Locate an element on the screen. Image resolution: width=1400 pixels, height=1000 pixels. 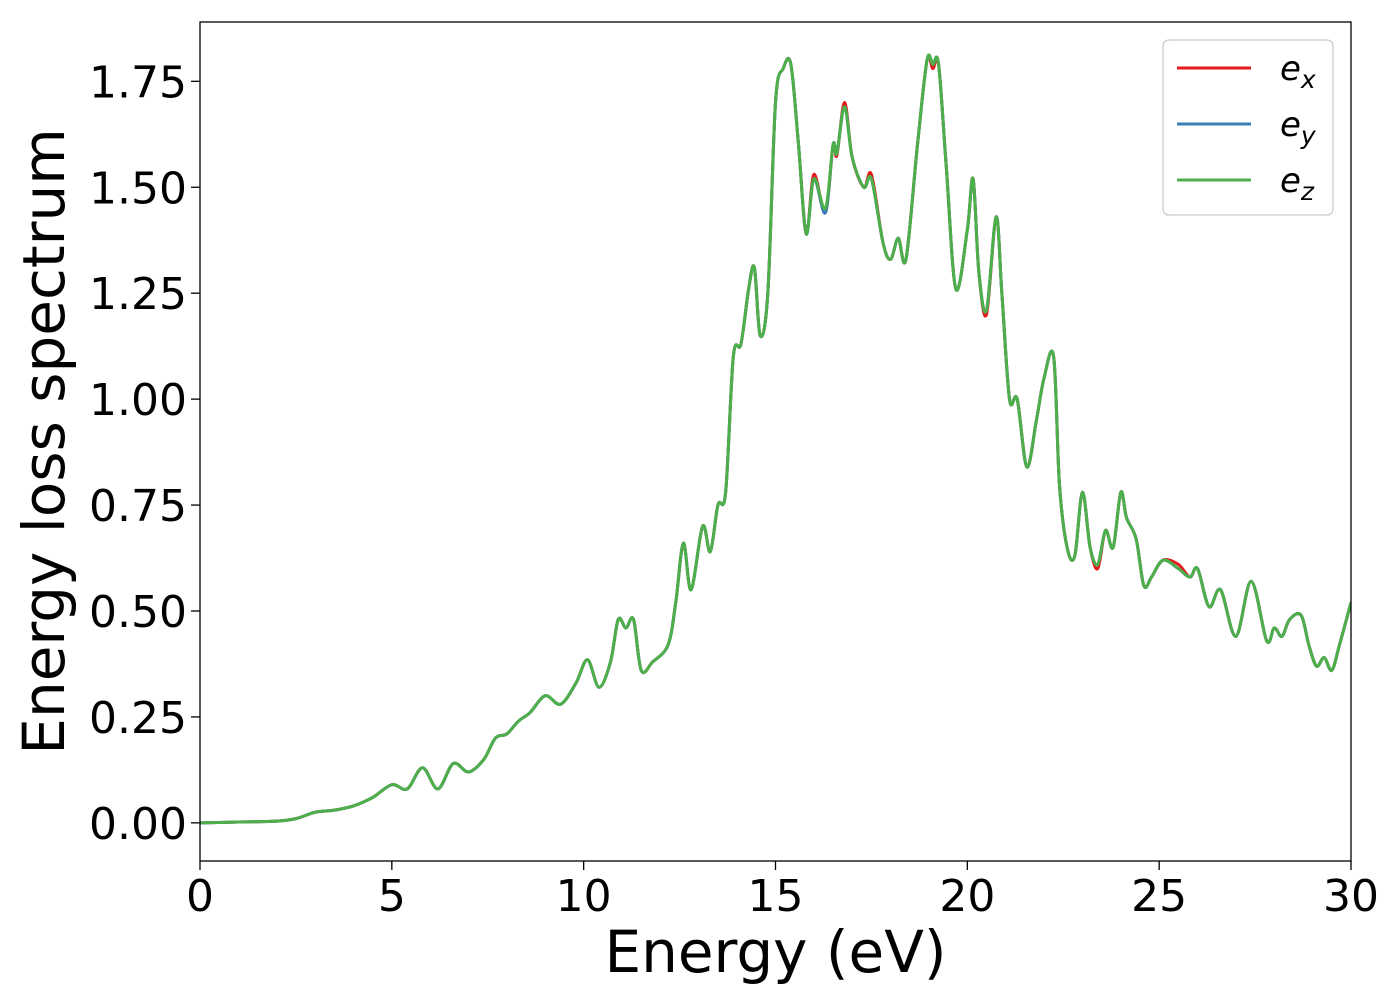
legend-label-z: ez is located at coordinates (1297, 183).